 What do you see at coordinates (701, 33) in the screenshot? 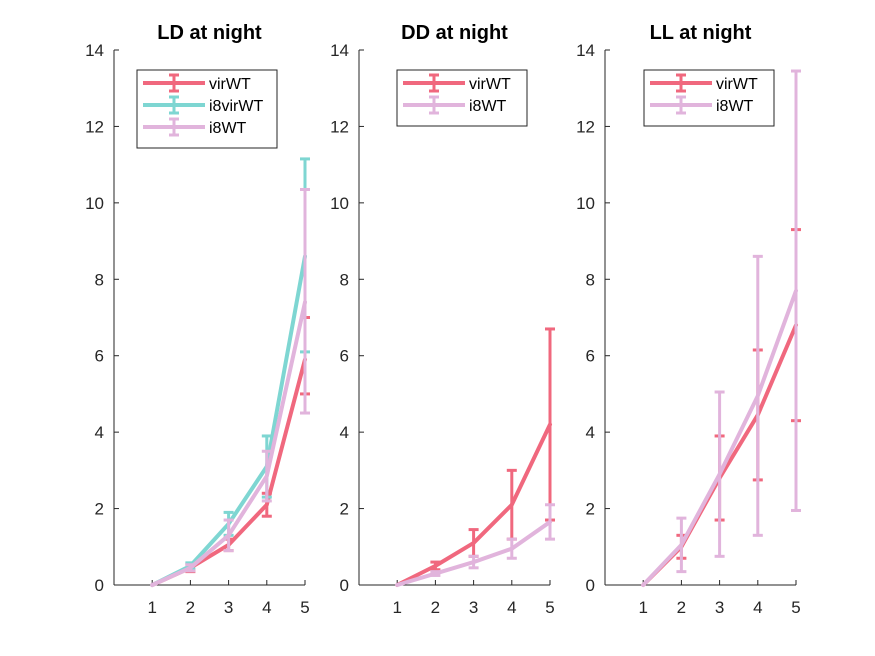
I see `chart-title: LL at night` at bounding box center [701, 33].